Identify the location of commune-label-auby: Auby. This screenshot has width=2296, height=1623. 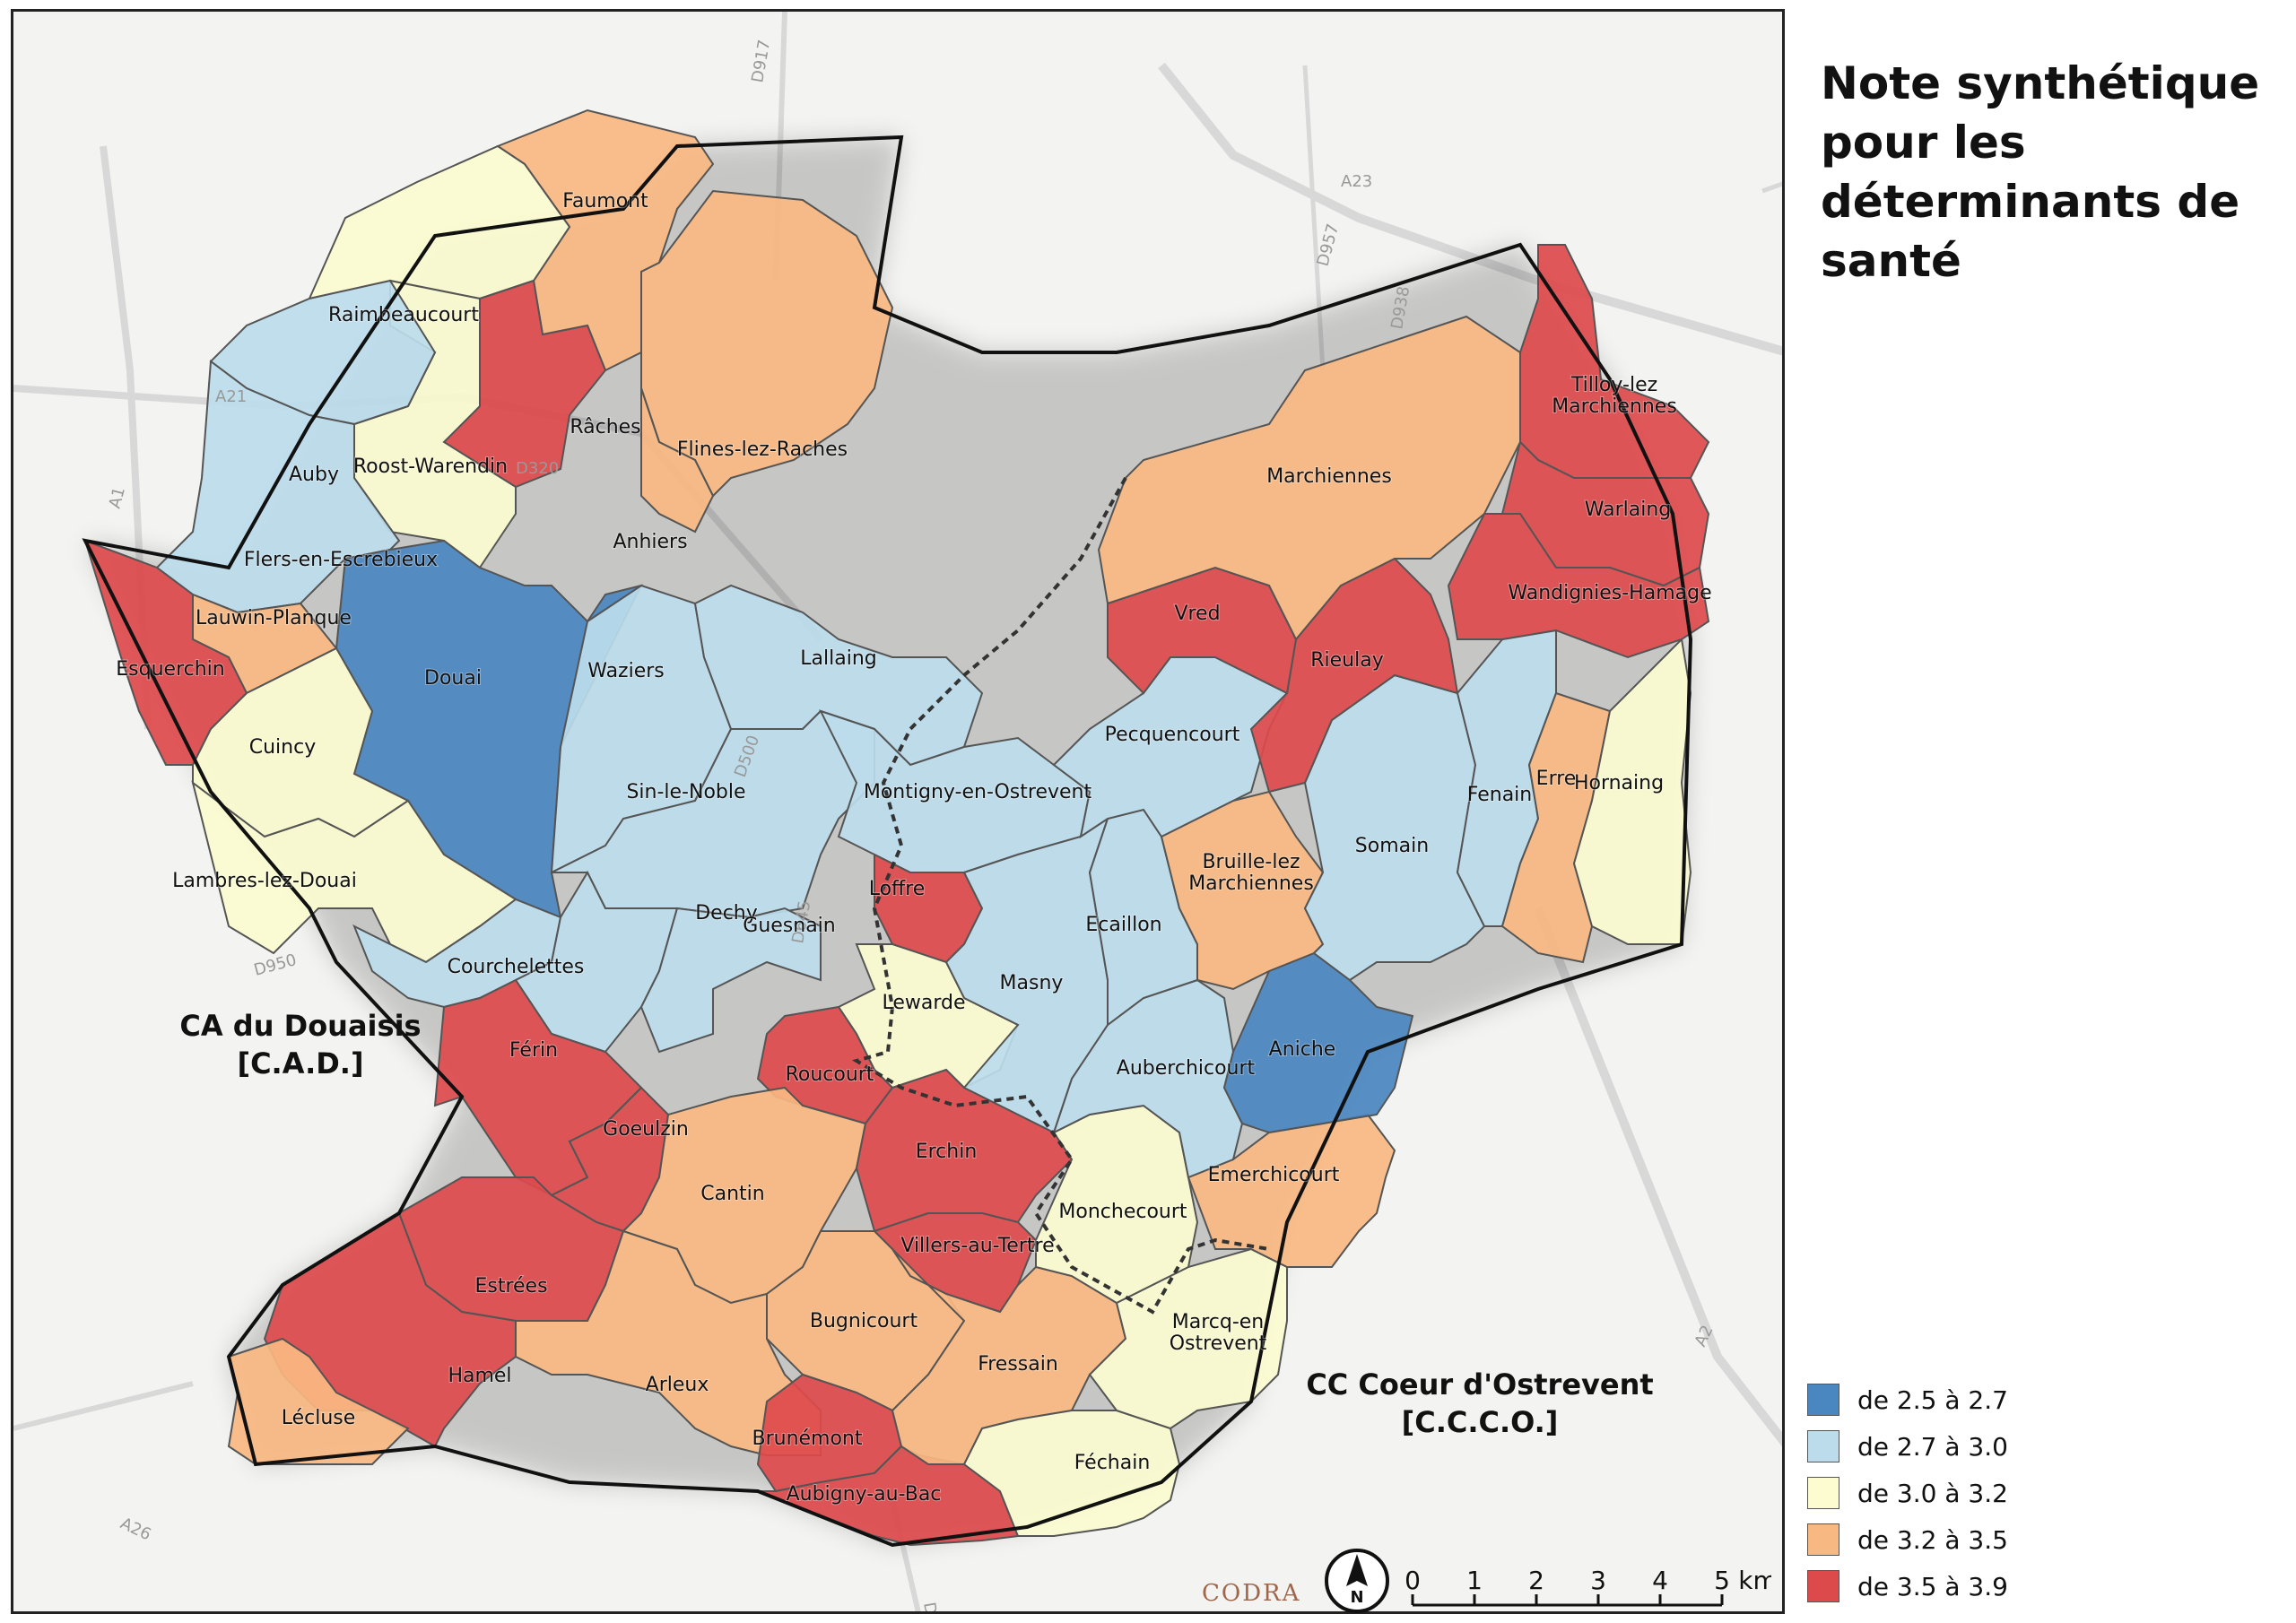
(314, 475).